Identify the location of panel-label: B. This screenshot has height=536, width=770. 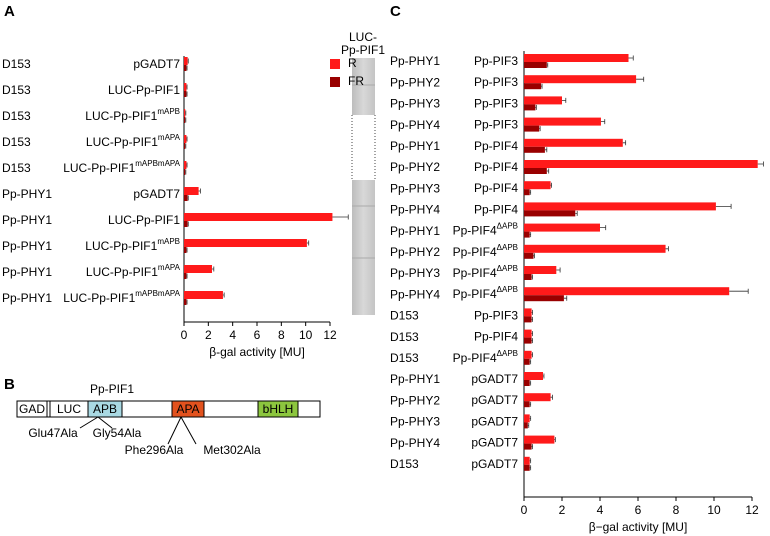
(9, 384).